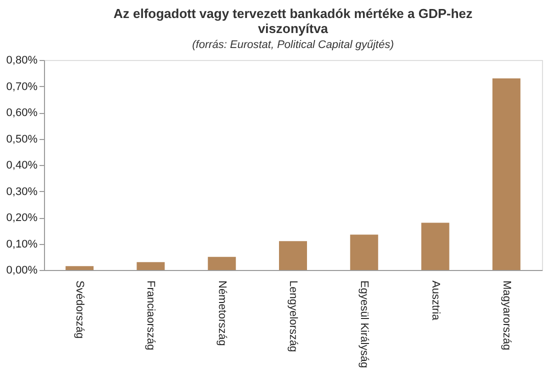 This screenshot has width=557, height=373. What do you see at coordinates (22, 86) in the screenshot?
I see `y-tick-label: 0,70%` at bounding box center [22, 86].